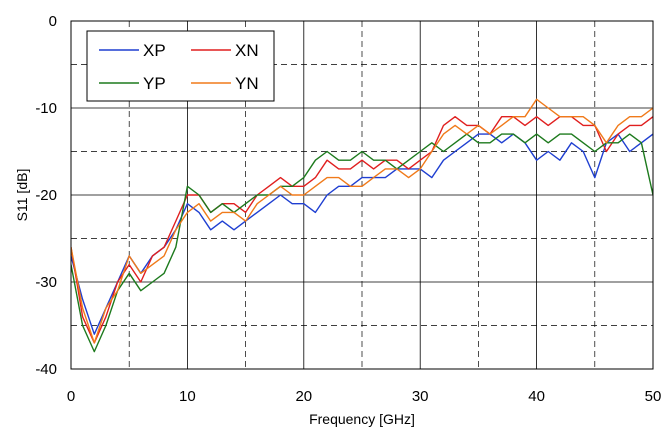 Image resolution: width=662 pixels, height=432 pixels. Describe the element at coordinates (420, 396) in the screenshot. I see `x-tick-label: 30` at that location.